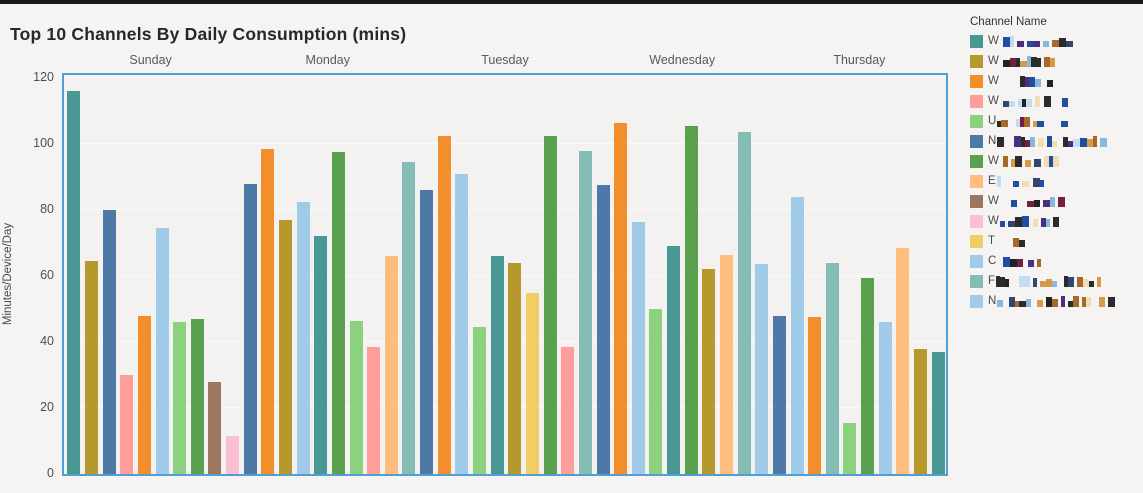 The width and height of the screenshot is (1143, 493). Describe the element at coordinates (1004, 261) in the screenshot. I see `legend-item: C` at that location.